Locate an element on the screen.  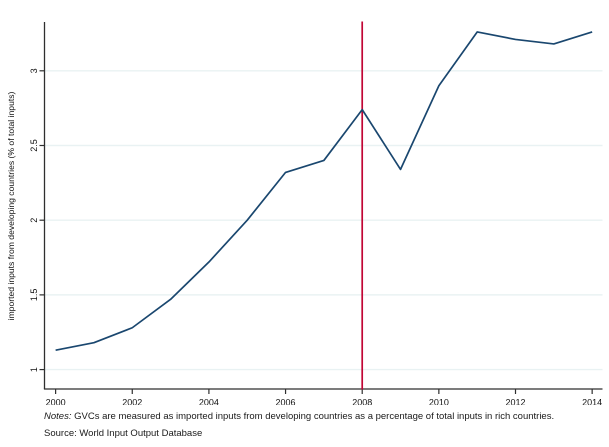
y-tick-label: 3 is located at coordinates (34, 70).